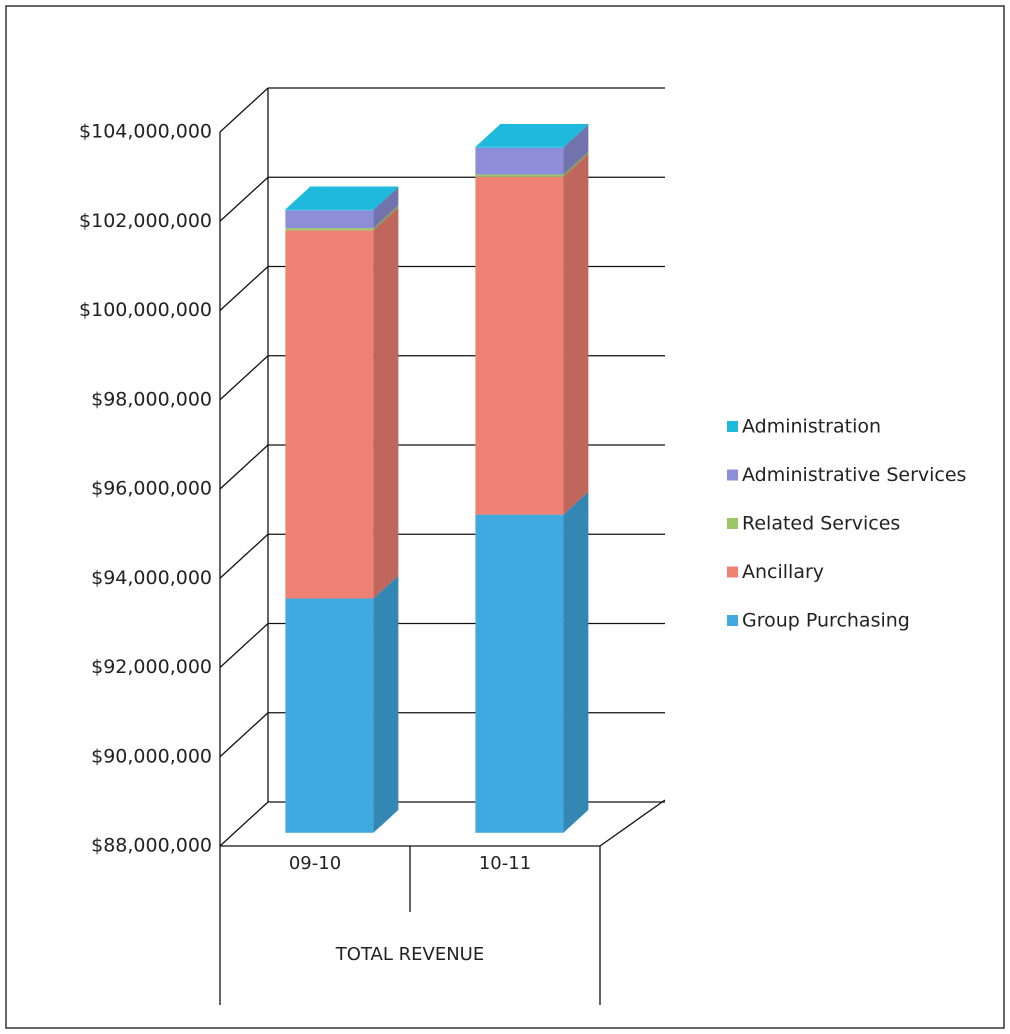  What do you see at coordinates (145, 221) in the screenshot?
I see `y-tick-label: $102,000,000` at bounding box center [145, 221].